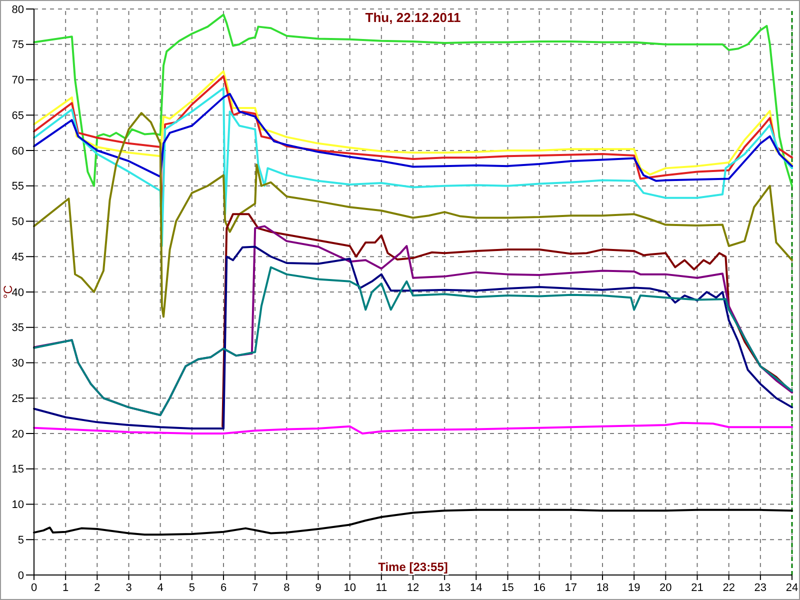 Image resolution: width=800 pixels, height=600 pixels. I want to click on y-tick-label: 65, so click(18, 116).